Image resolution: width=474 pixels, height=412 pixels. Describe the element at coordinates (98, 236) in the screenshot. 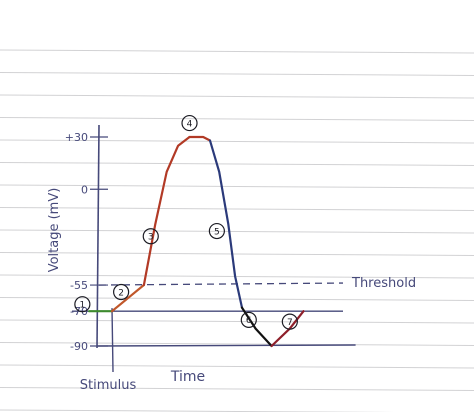

I see `y-axis` at that location.